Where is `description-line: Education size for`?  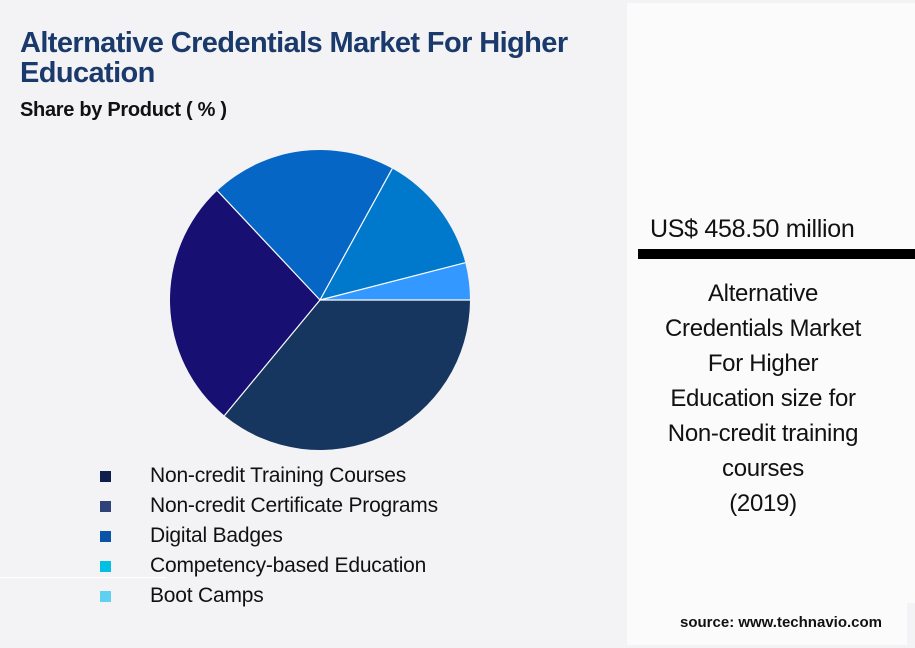 description-line: Education size for is located at coordinates (763, 398).